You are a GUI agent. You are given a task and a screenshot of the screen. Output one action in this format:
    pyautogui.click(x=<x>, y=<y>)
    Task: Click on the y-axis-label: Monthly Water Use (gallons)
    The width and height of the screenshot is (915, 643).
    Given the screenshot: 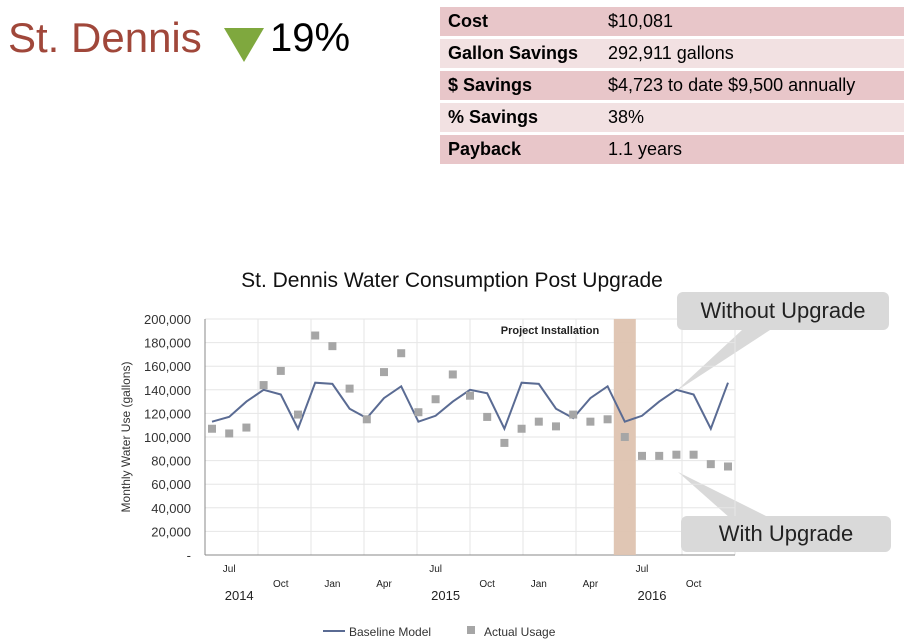 What is the action you would take?
    pyautogui.click(x=126, y=437)
    